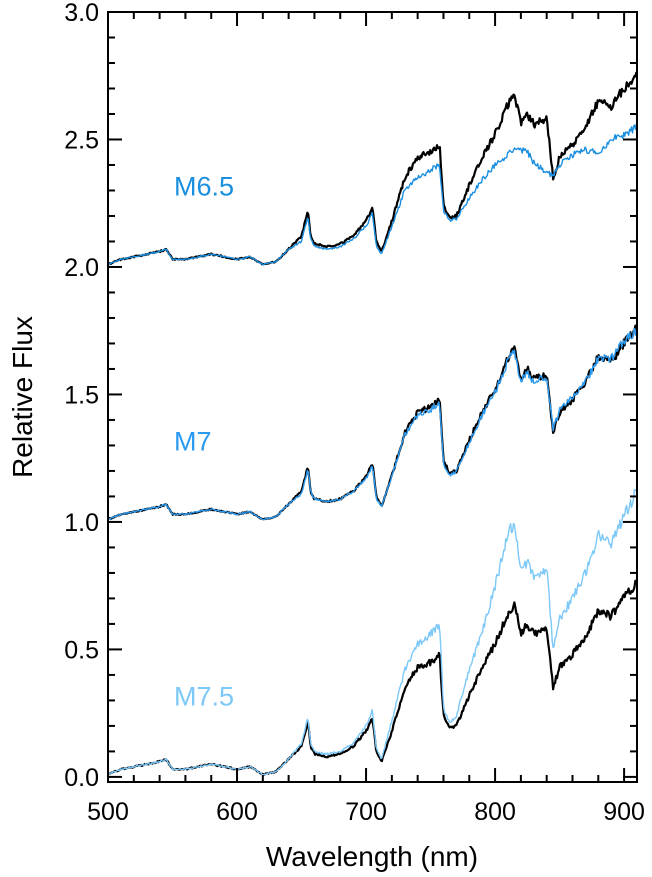 Image resolution: width=652 pixels, height=877 pixels. I want to click on series-label-layer: M6.5 M7 M7.5, so click(204, 441).